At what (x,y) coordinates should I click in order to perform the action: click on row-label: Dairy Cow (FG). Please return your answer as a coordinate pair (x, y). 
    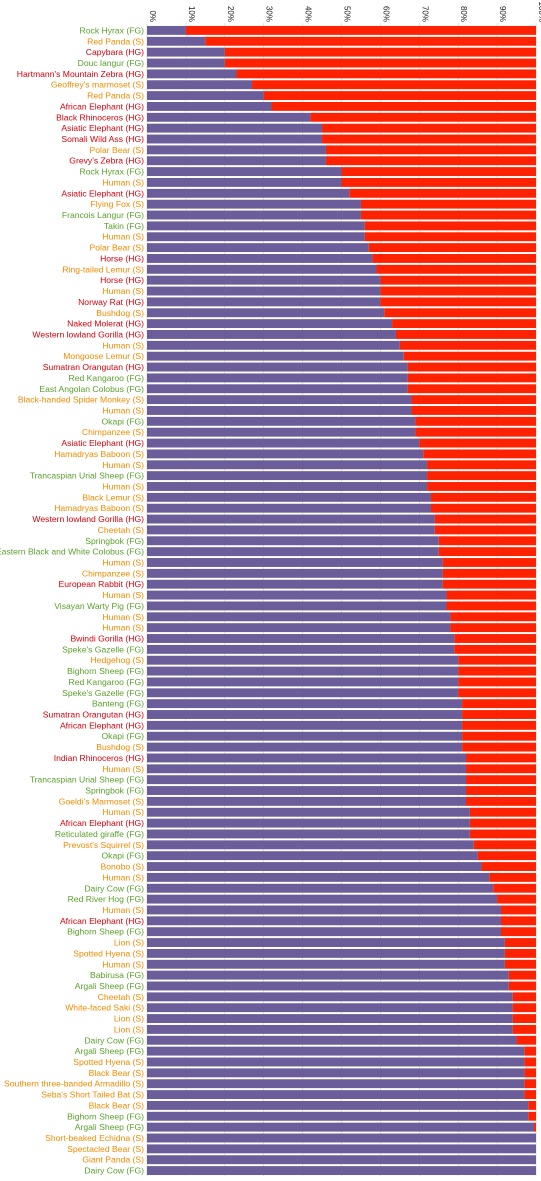
    Looking at the image, I should click on (114, 1040).